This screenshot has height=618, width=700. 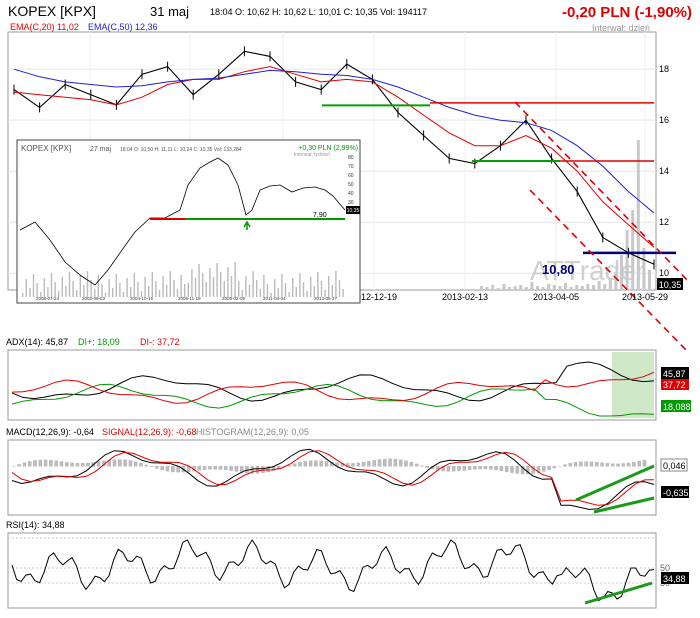 What do you see at coordinates (374, 297) in the screenshot?
I see `x-tick-label: 2012-12-19` at bounding box center [374, 297].